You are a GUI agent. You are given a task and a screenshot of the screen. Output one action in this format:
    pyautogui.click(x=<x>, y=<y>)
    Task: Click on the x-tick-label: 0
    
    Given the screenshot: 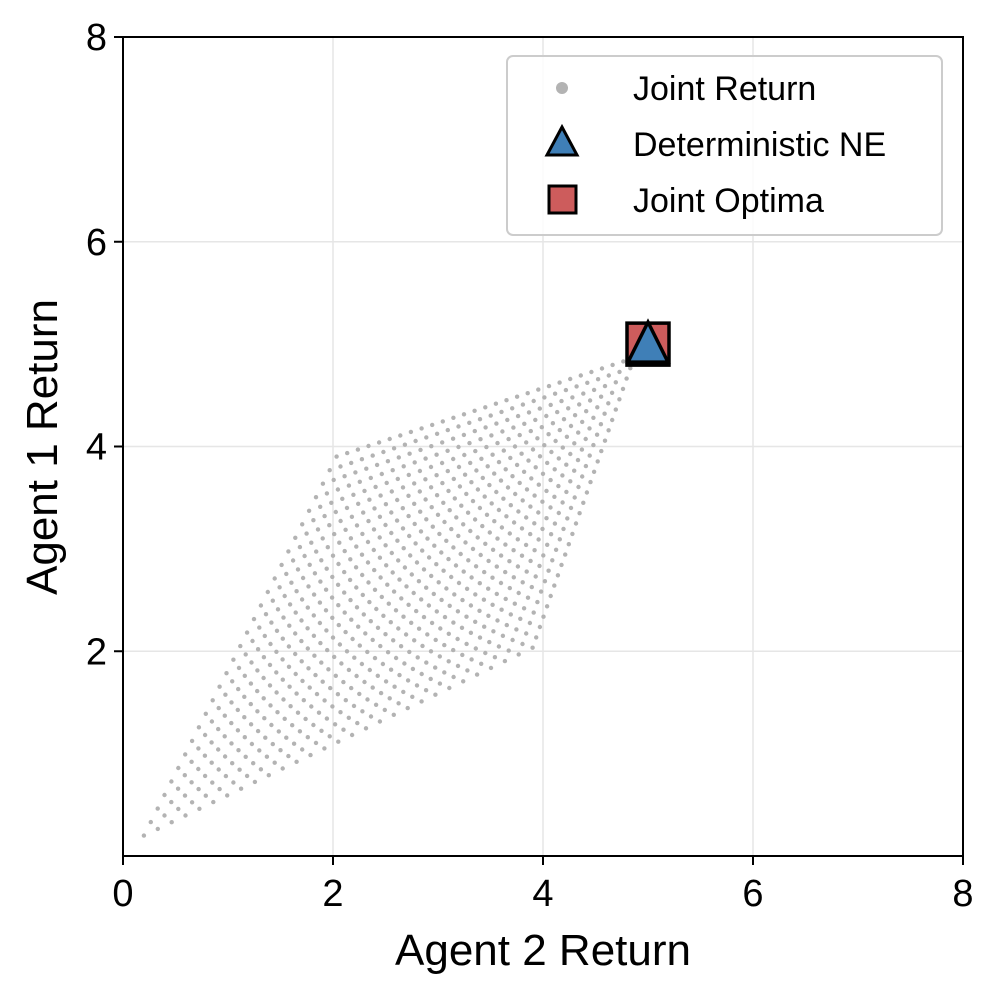 What is the action you would take?
    pyautogui.click(x=122, y=894)
    